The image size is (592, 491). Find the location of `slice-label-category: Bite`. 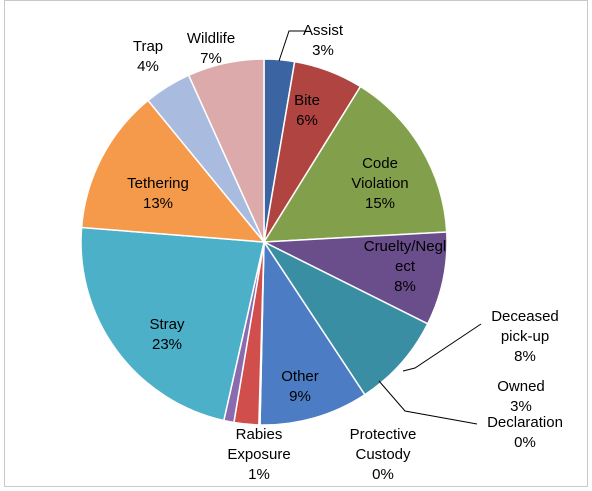

slice-label-category: Bite is located at coordinates (307, 100).